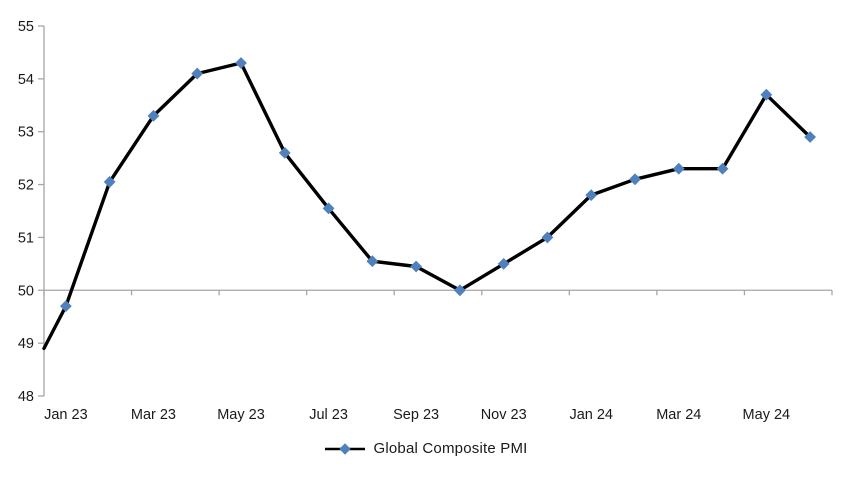 This screenshot has width=852, height=481. Describe the element at coordinates (767, 415) in the screenshot. I see `x-tick-label: May 24` at that location.